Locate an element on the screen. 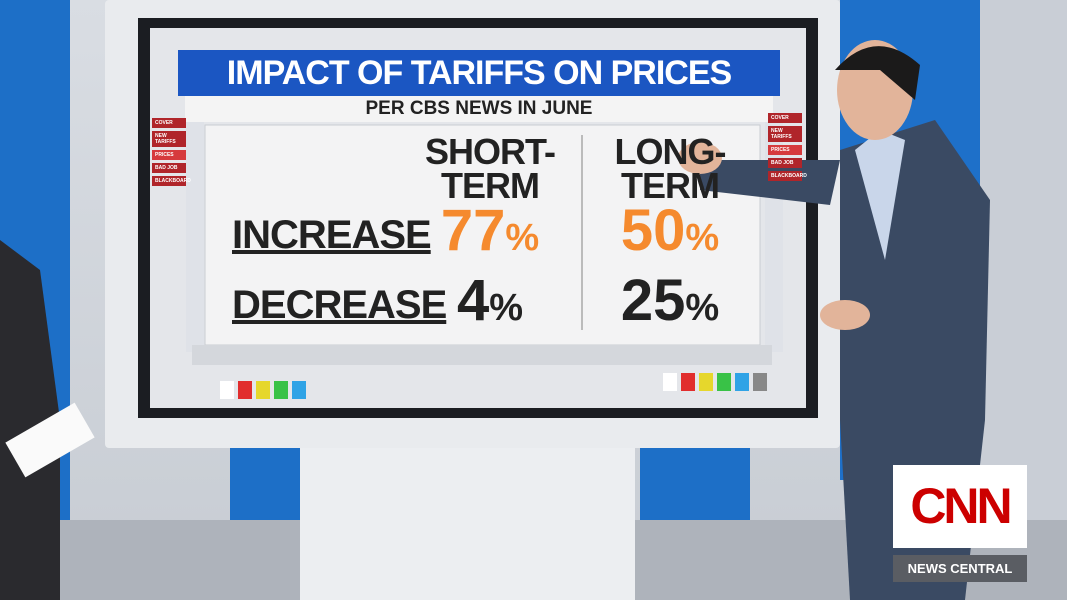 The height and width of the screenshot is (600, 1067). column-header: LONG- TERM is located at coordinates (670, 168).